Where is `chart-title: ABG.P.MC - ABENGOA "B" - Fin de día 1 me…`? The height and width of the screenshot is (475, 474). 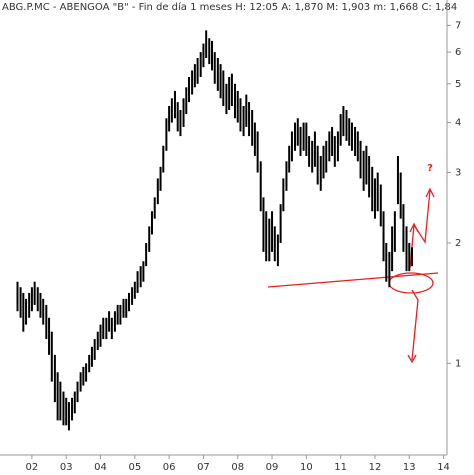
chart-title: ABG.P.MC - ABENGOA "B" - Fin de día 1 me… is located at coordinates (229, 7).